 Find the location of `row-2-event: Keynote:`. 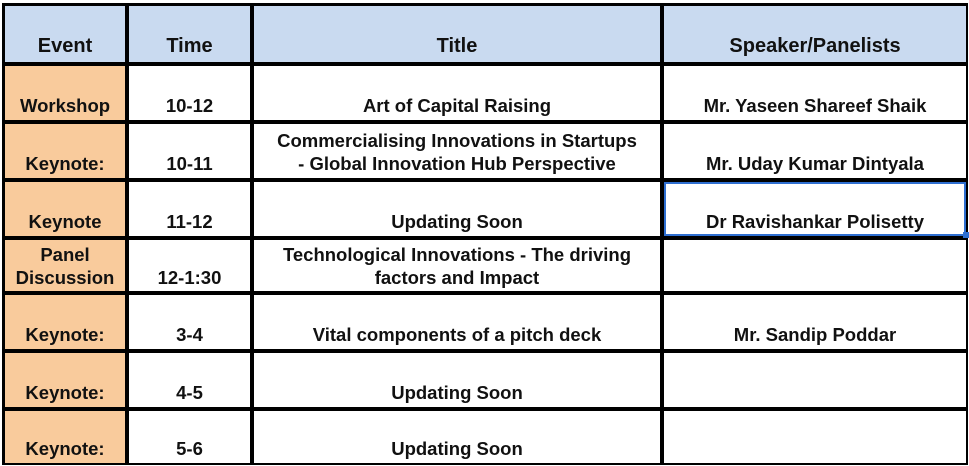

row-2-event: Keynote: is located at coordinates (65, 151).